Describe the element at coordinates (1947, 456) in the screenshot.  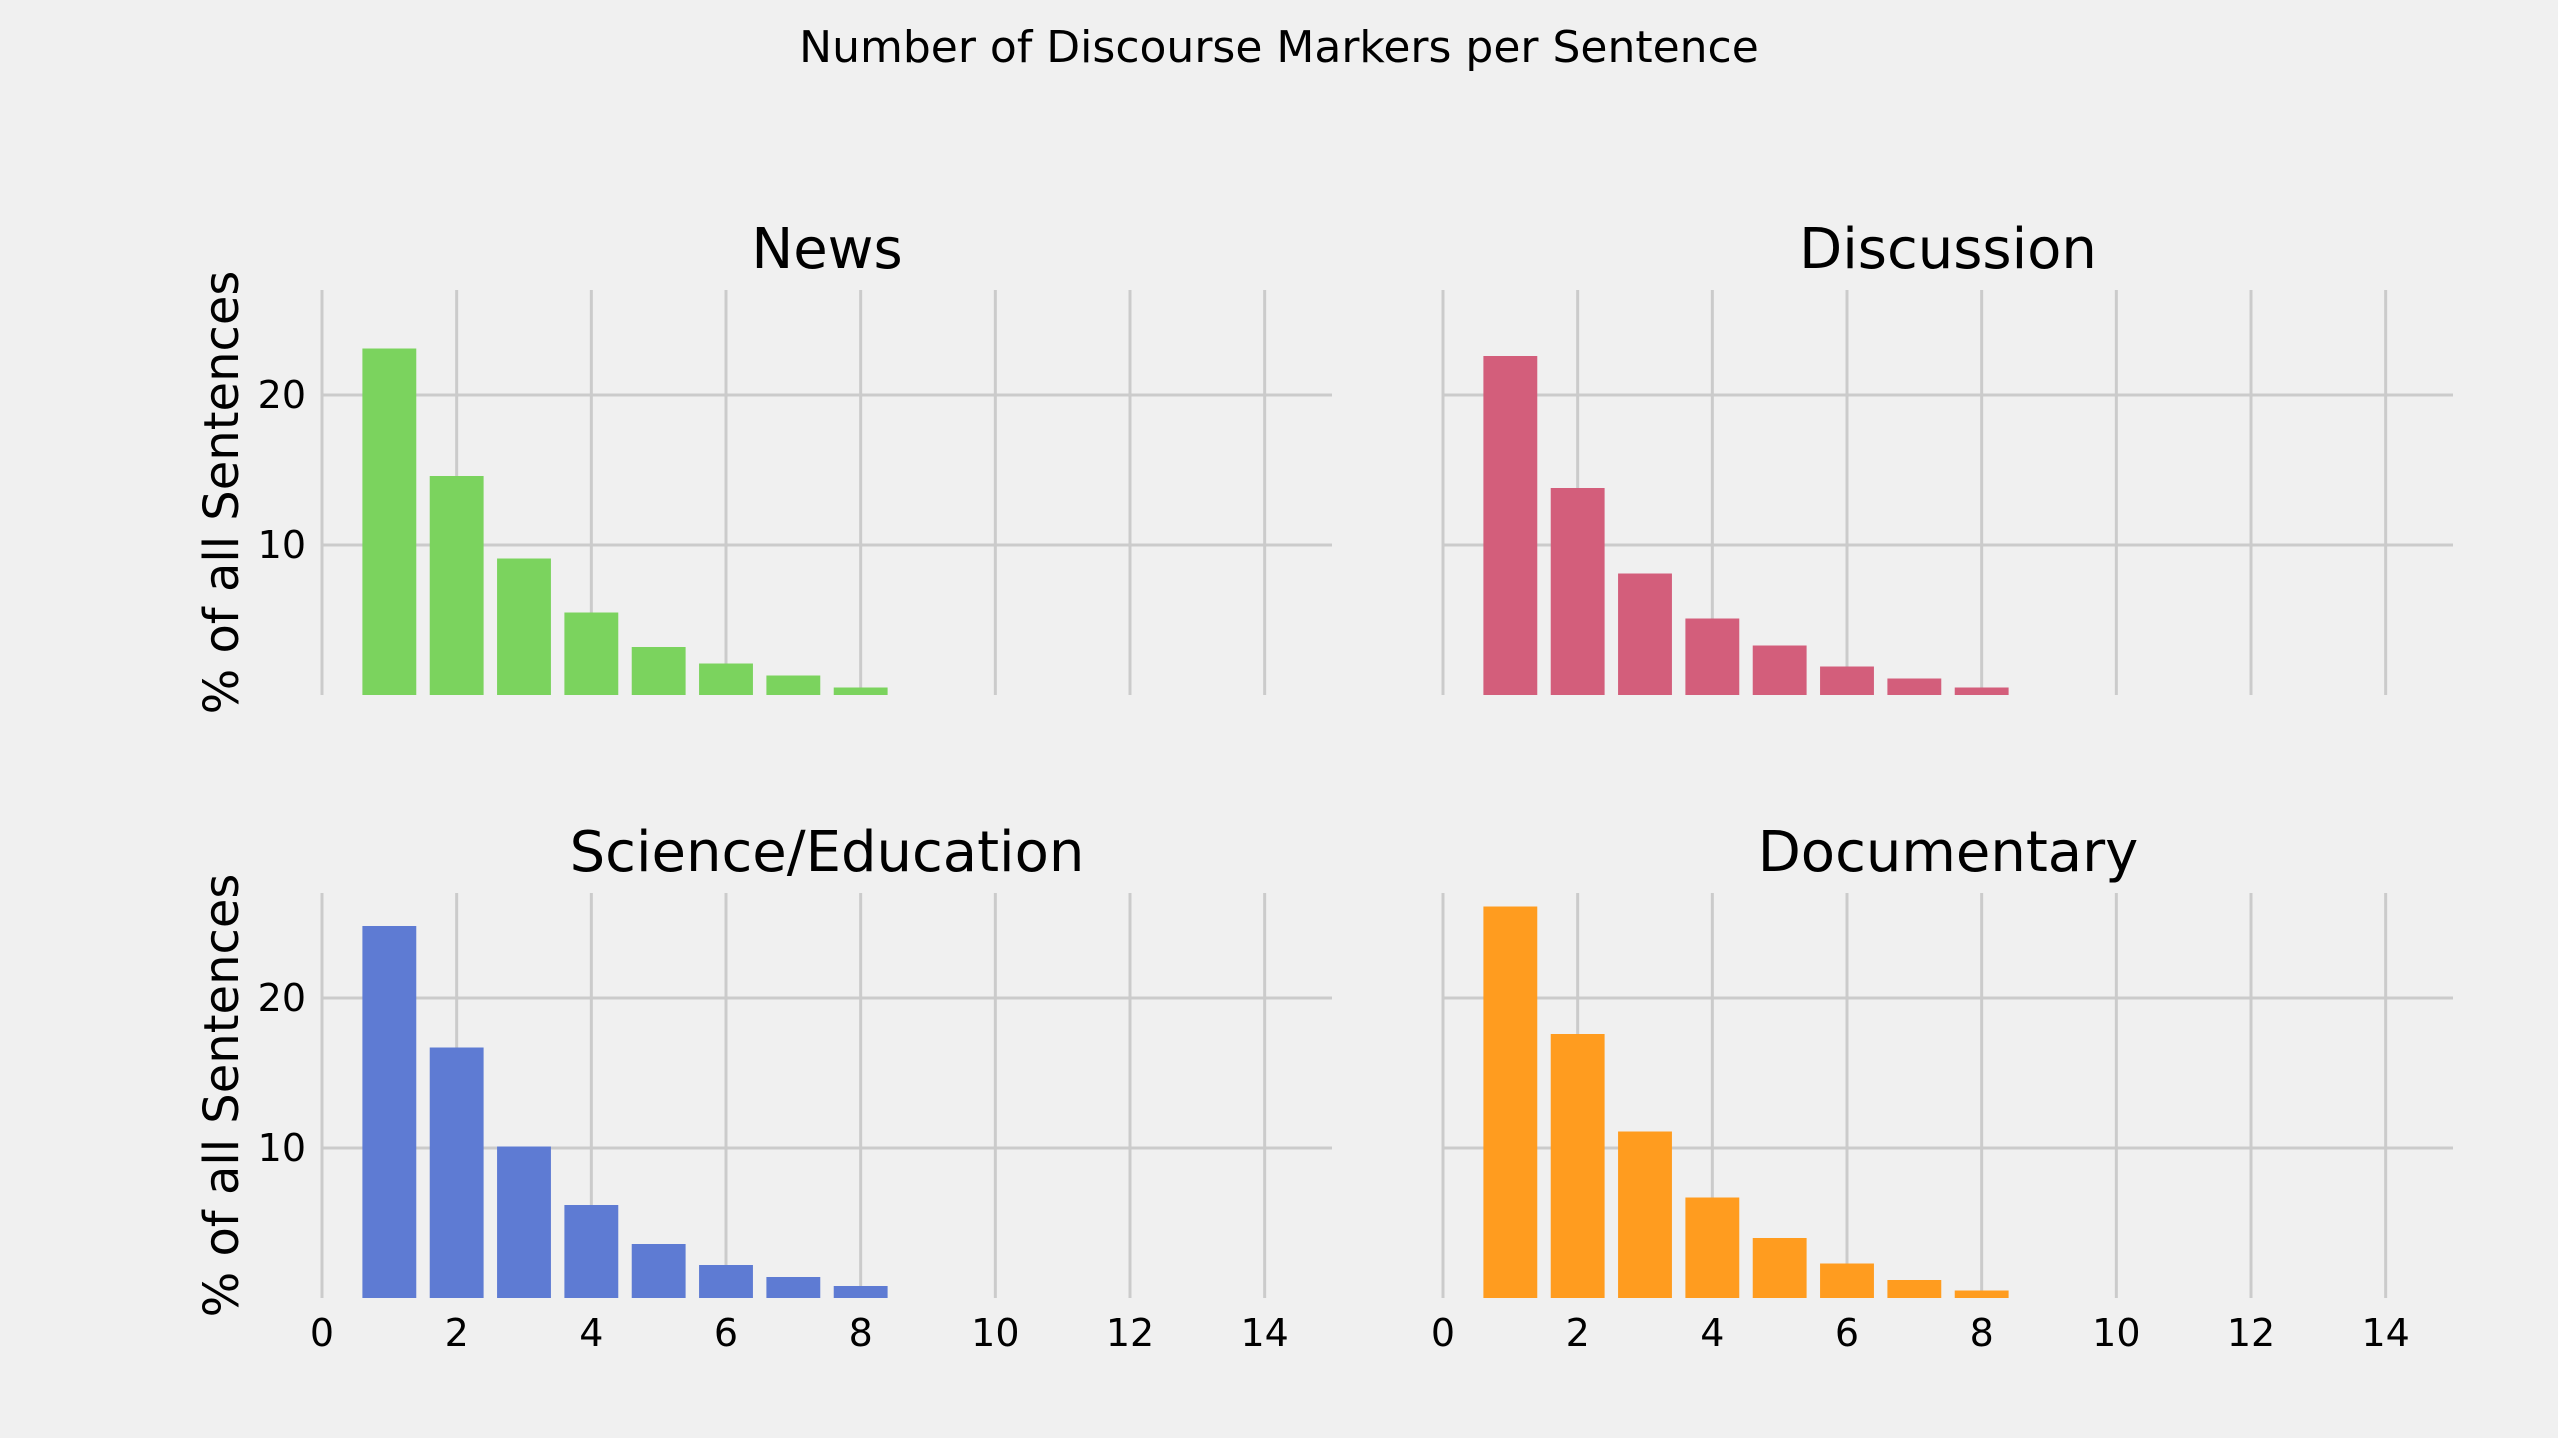
I see `panel-discussion: Discussion` at that location.